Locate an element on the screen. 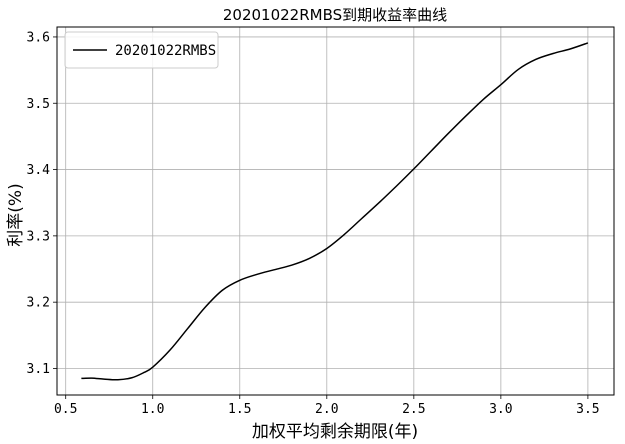 This screenshot has height=444, width=625. x-axis-label: 加权平均剩余期限(年) is located at coordinates (335, 432).